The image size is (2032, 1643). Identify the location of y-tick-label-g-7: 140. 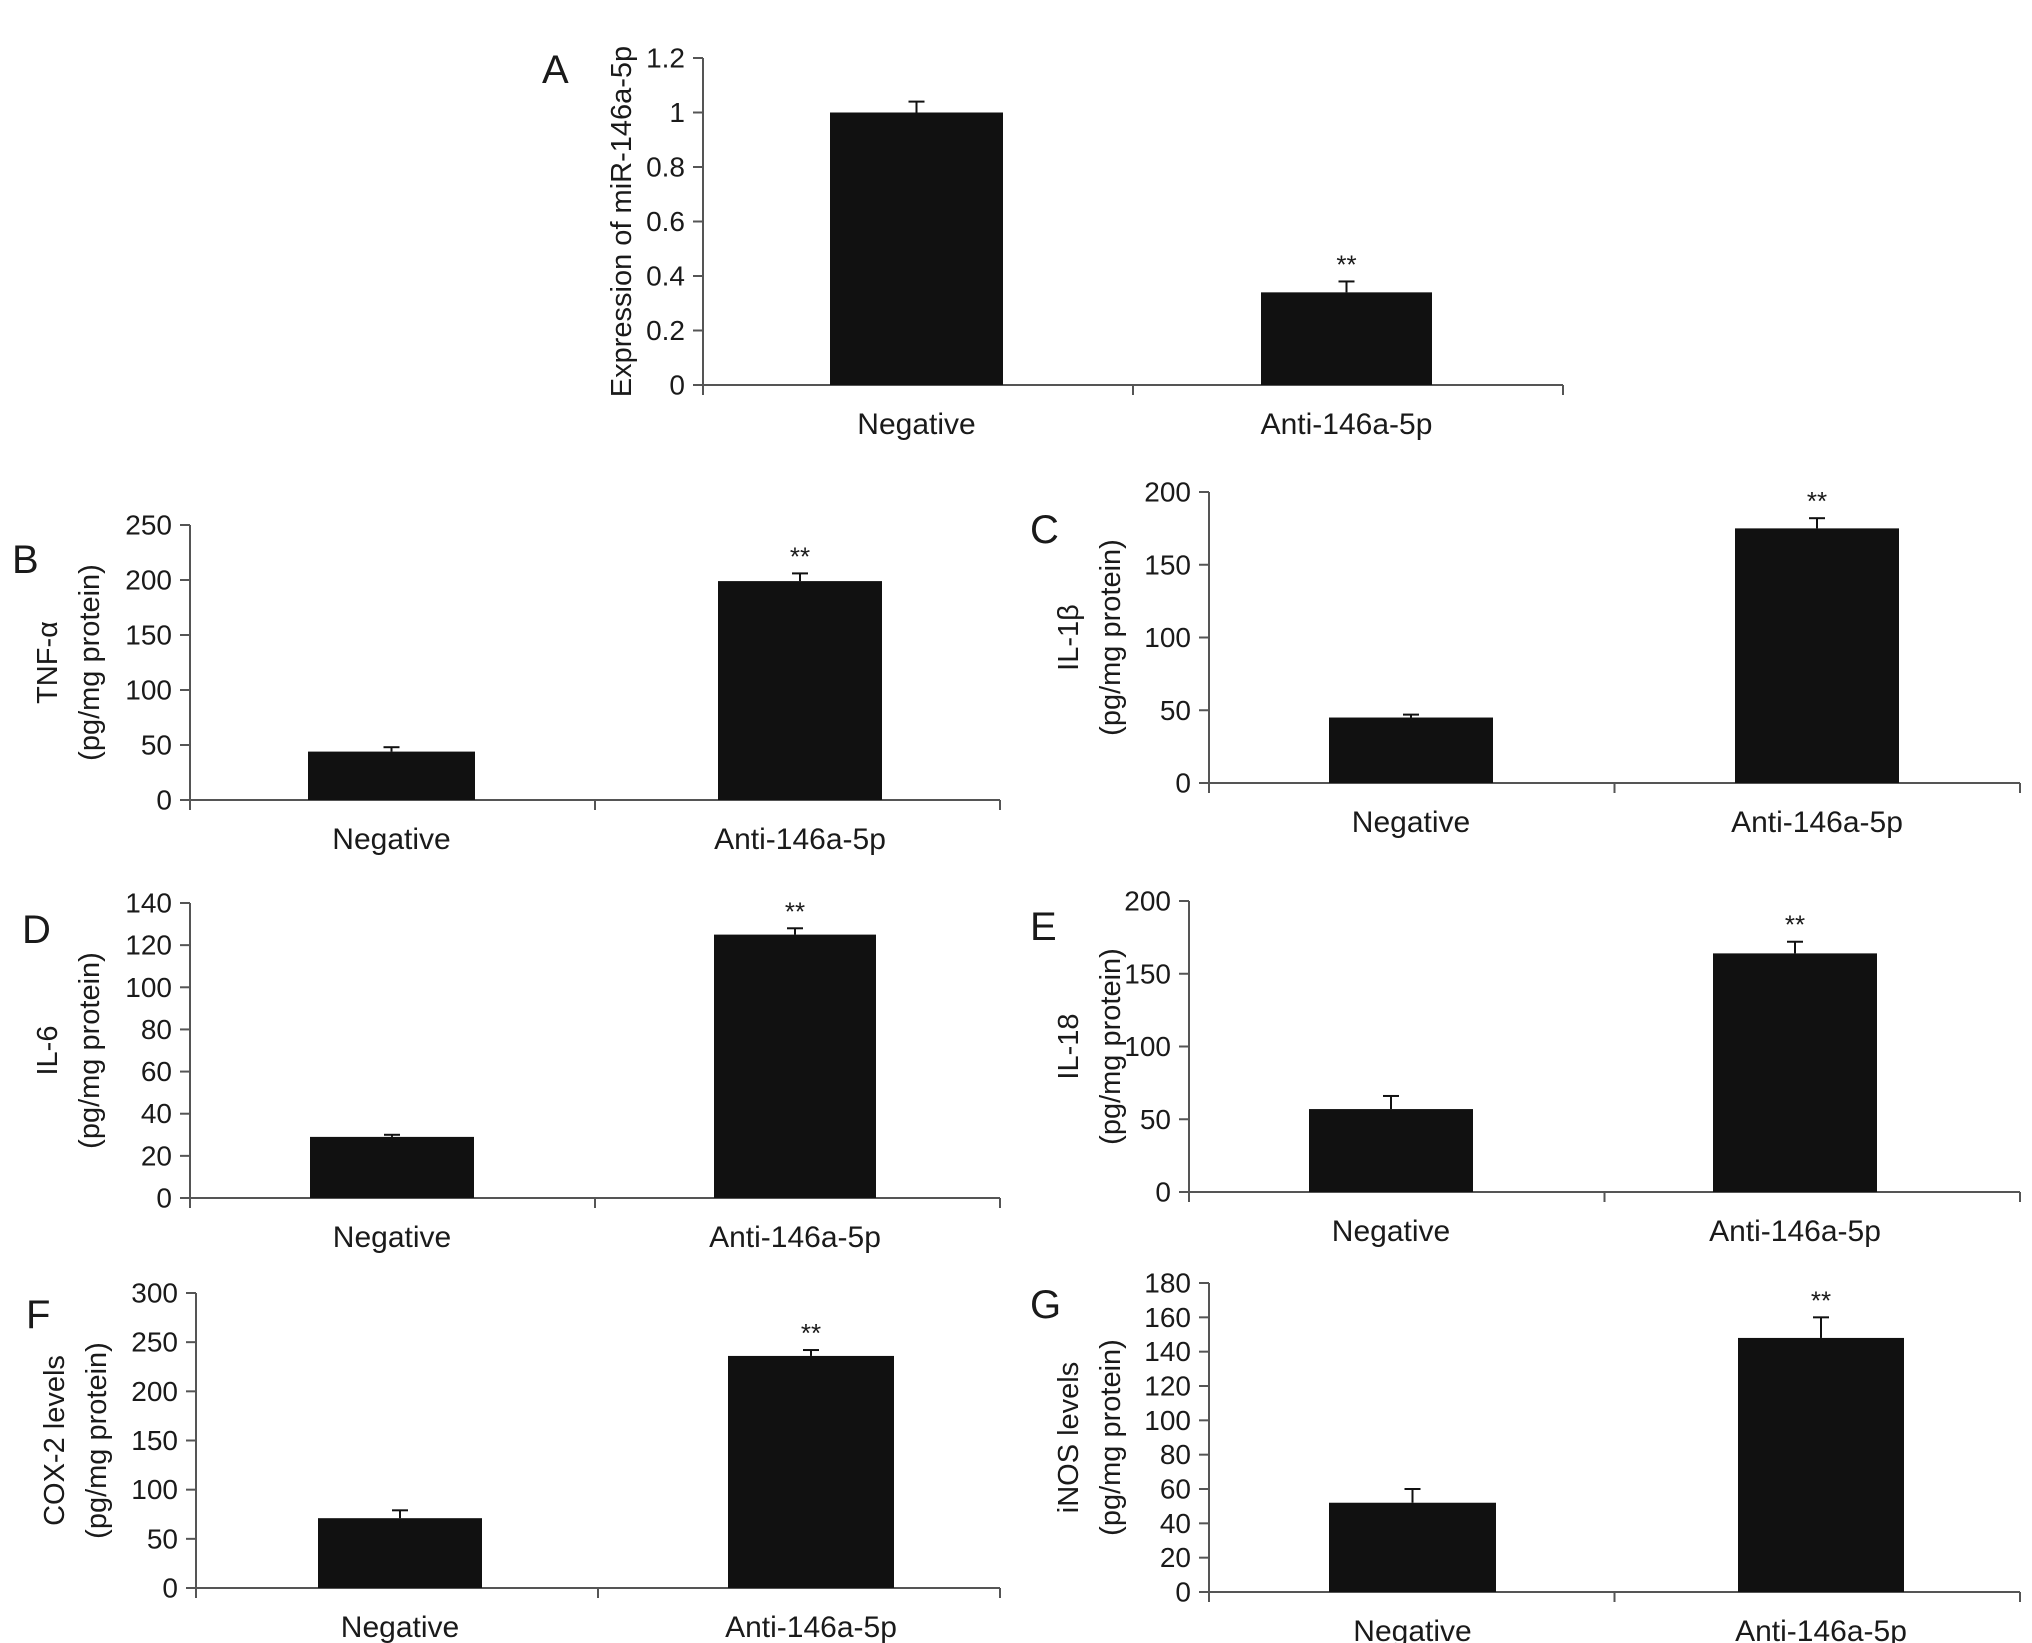
(1167, 1351).